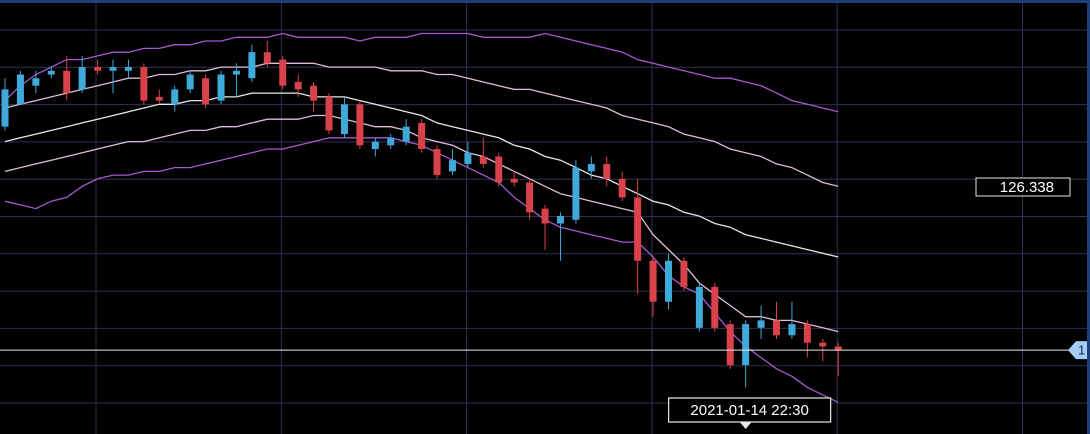 The image size is (1090, 434). I want to click on date-label-box, so click(750, 410).